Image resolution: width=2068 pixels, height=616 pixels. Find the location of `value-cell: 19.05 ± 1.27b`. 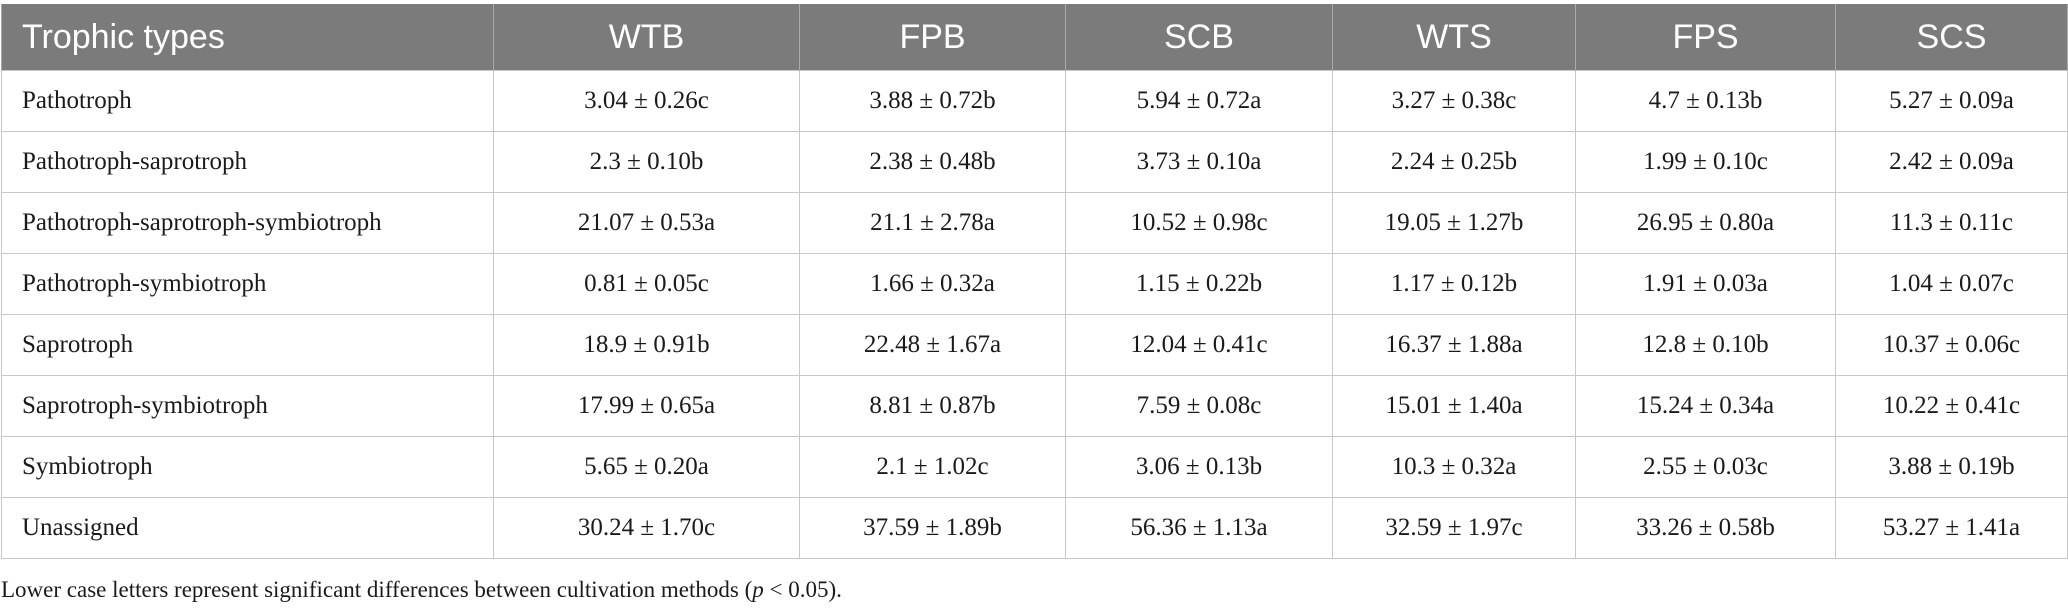

value-cell: 19.05 ± 1.27b is located at coordinates (1454, 223).